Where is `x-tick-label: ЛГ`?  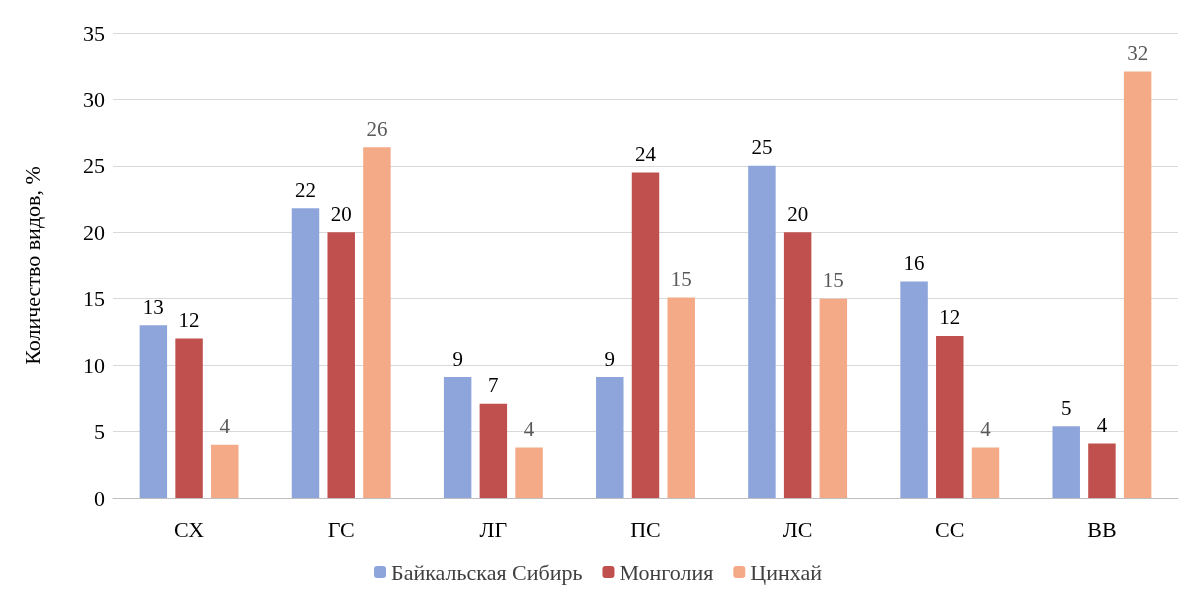 x-tick-label: ЛГ is located at coordinates (493, 529).